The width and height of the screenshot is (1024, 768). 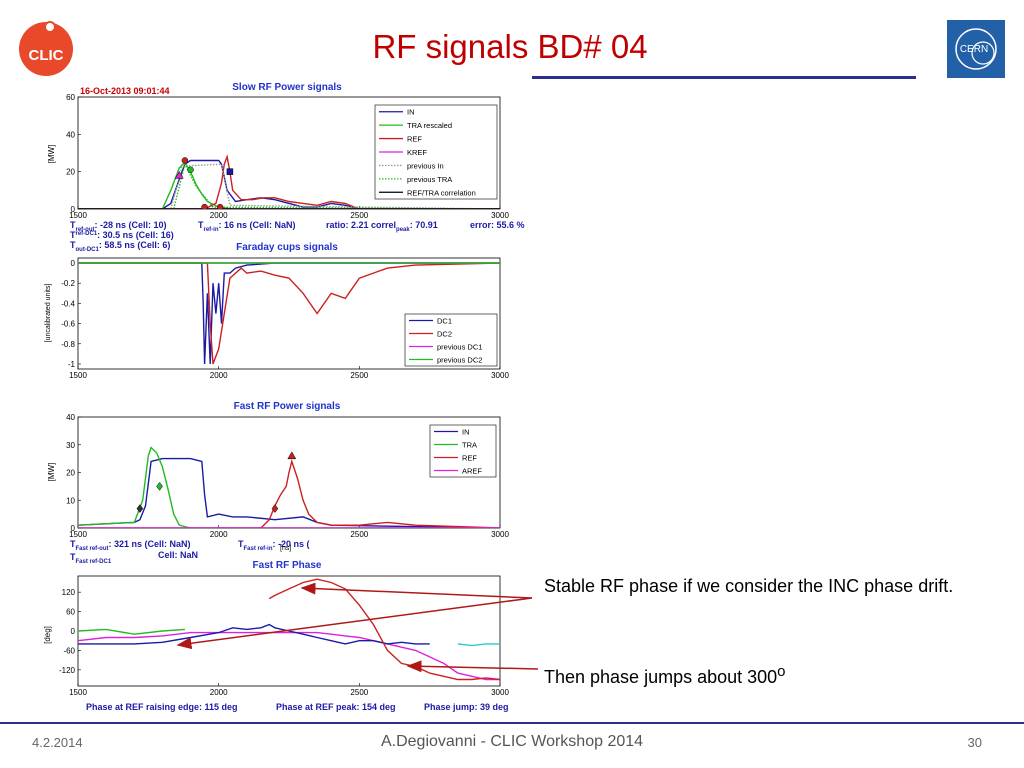 I want to click on svg-text: ratio: 2.21 correlpeak: 70.91, so click(x=382, y=226).